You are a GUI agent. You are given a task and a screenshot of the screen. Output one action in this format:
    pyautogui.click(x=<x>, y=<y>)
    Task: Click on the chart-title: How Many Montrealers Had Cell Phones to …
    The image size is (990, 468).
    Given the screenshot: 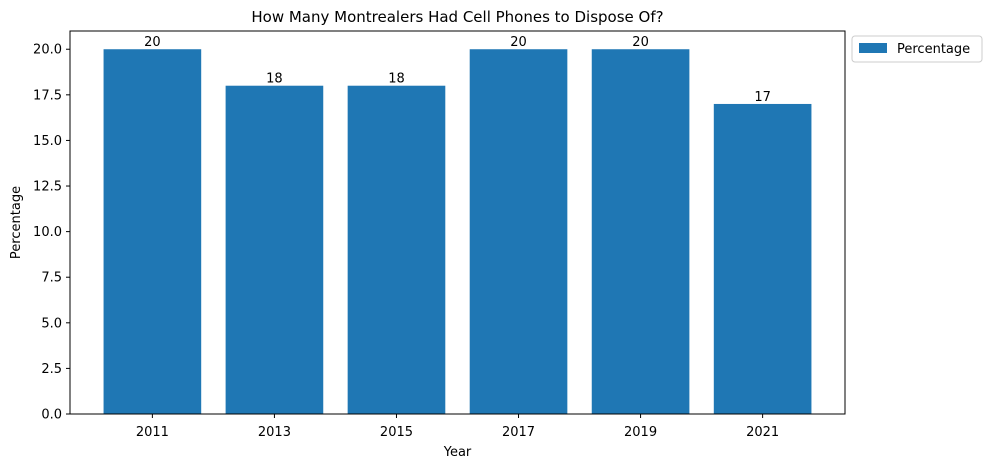 What is the action you would take?
    pyautogui.click(x=457, y=17)
    